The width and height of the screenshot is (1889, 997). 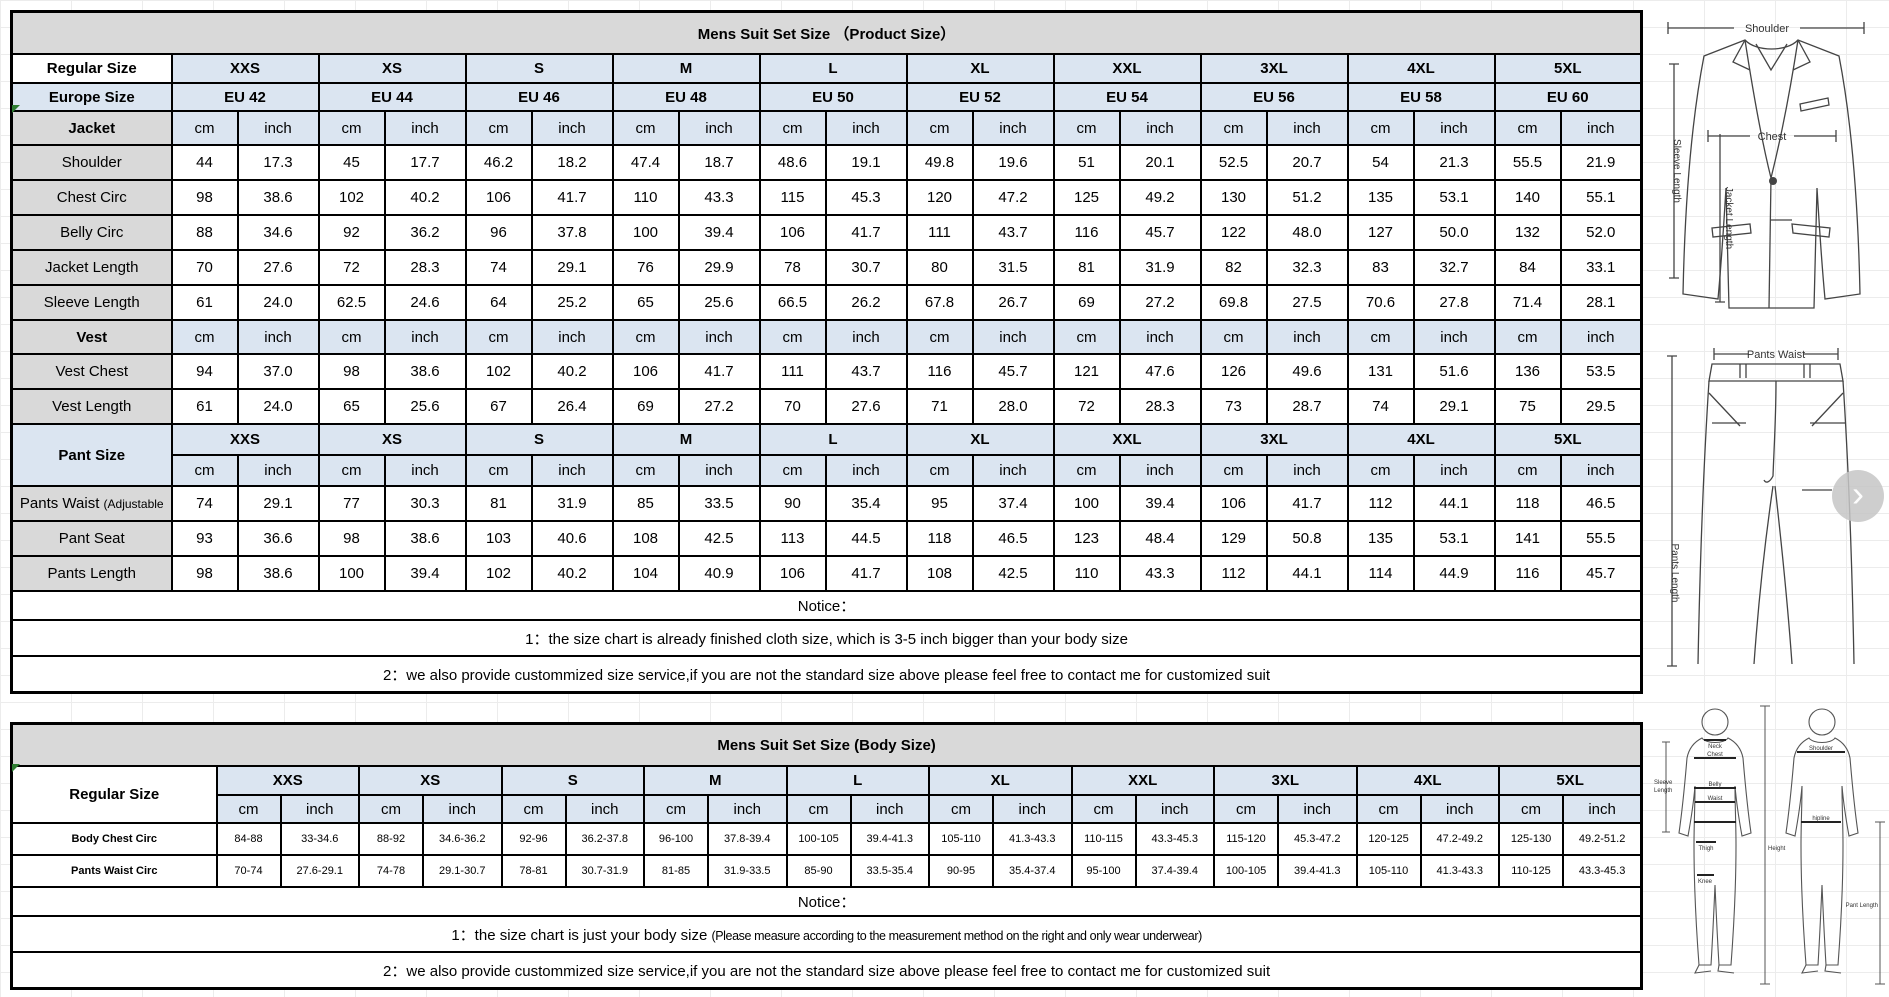 I want to click on value-cell: 108, so click(x=645, y=538).